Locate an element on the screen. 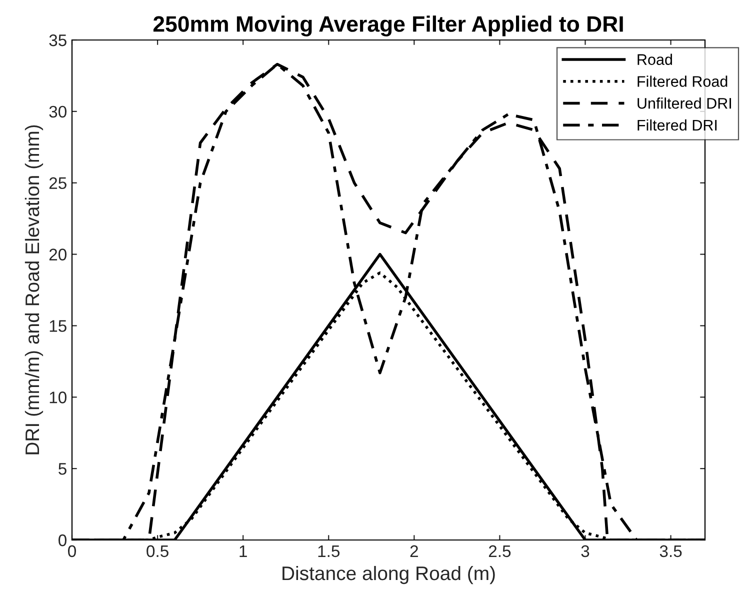 Image resolution: width=754 pixels, height=605 pixels. legend-label: Filtered Road is located at coordinates (683, 81).